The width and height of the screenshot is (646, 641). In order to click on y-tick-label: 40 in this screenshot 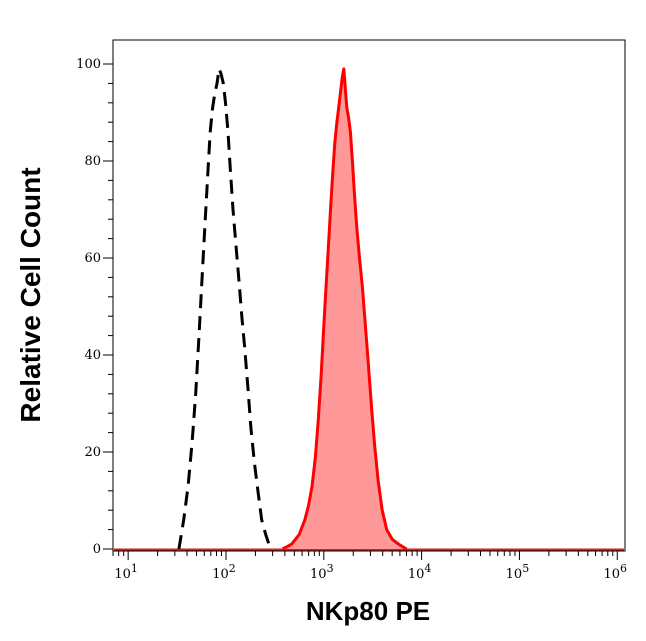, I will do `click(92, 355)`.